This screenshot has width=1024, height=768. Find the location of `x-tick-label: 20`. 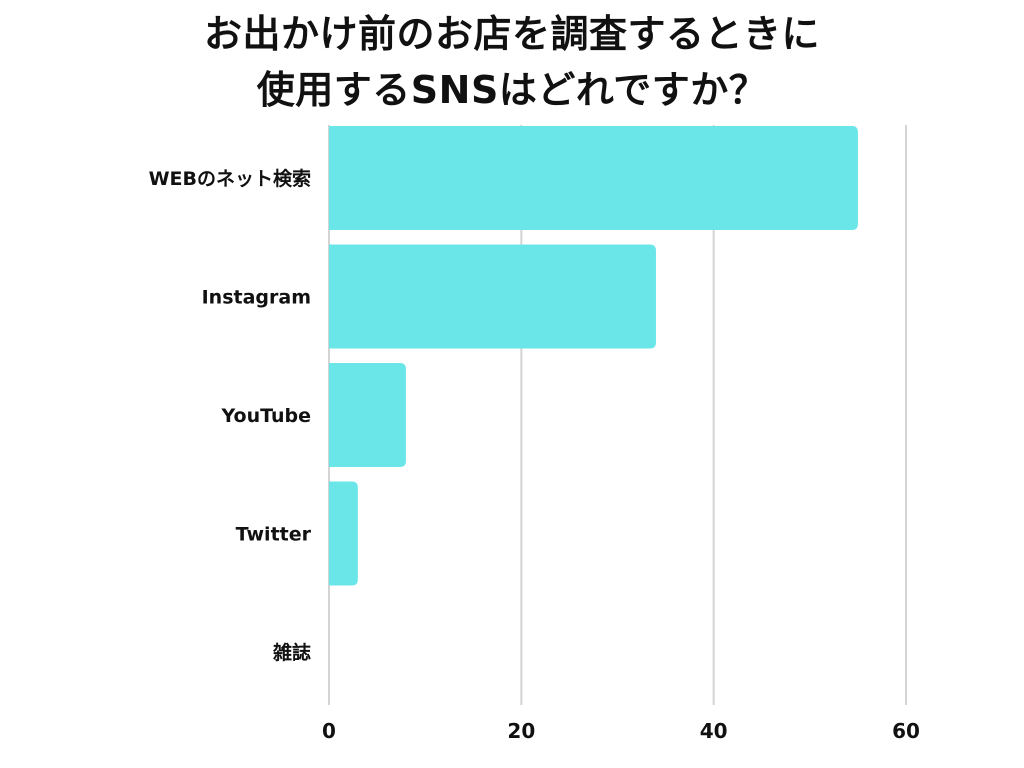

x-tick-label: 20 is located at coordinates (521, 731).